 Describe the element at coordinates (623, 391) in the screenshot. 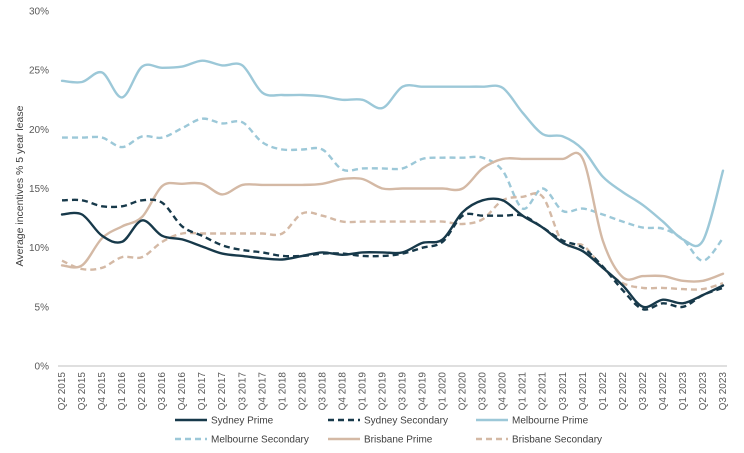

I see `x-tick-label: Q2 2022` at that location.